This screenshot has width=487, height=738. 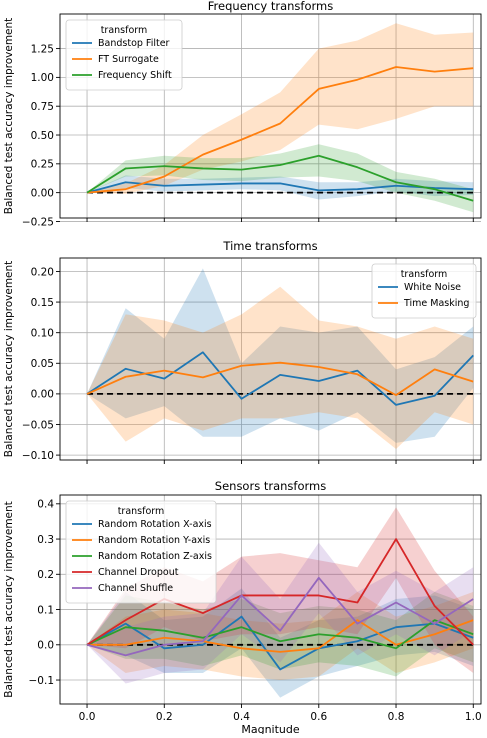 I want to click on y-tick-label: 1.00, so click(x=42, y=78).